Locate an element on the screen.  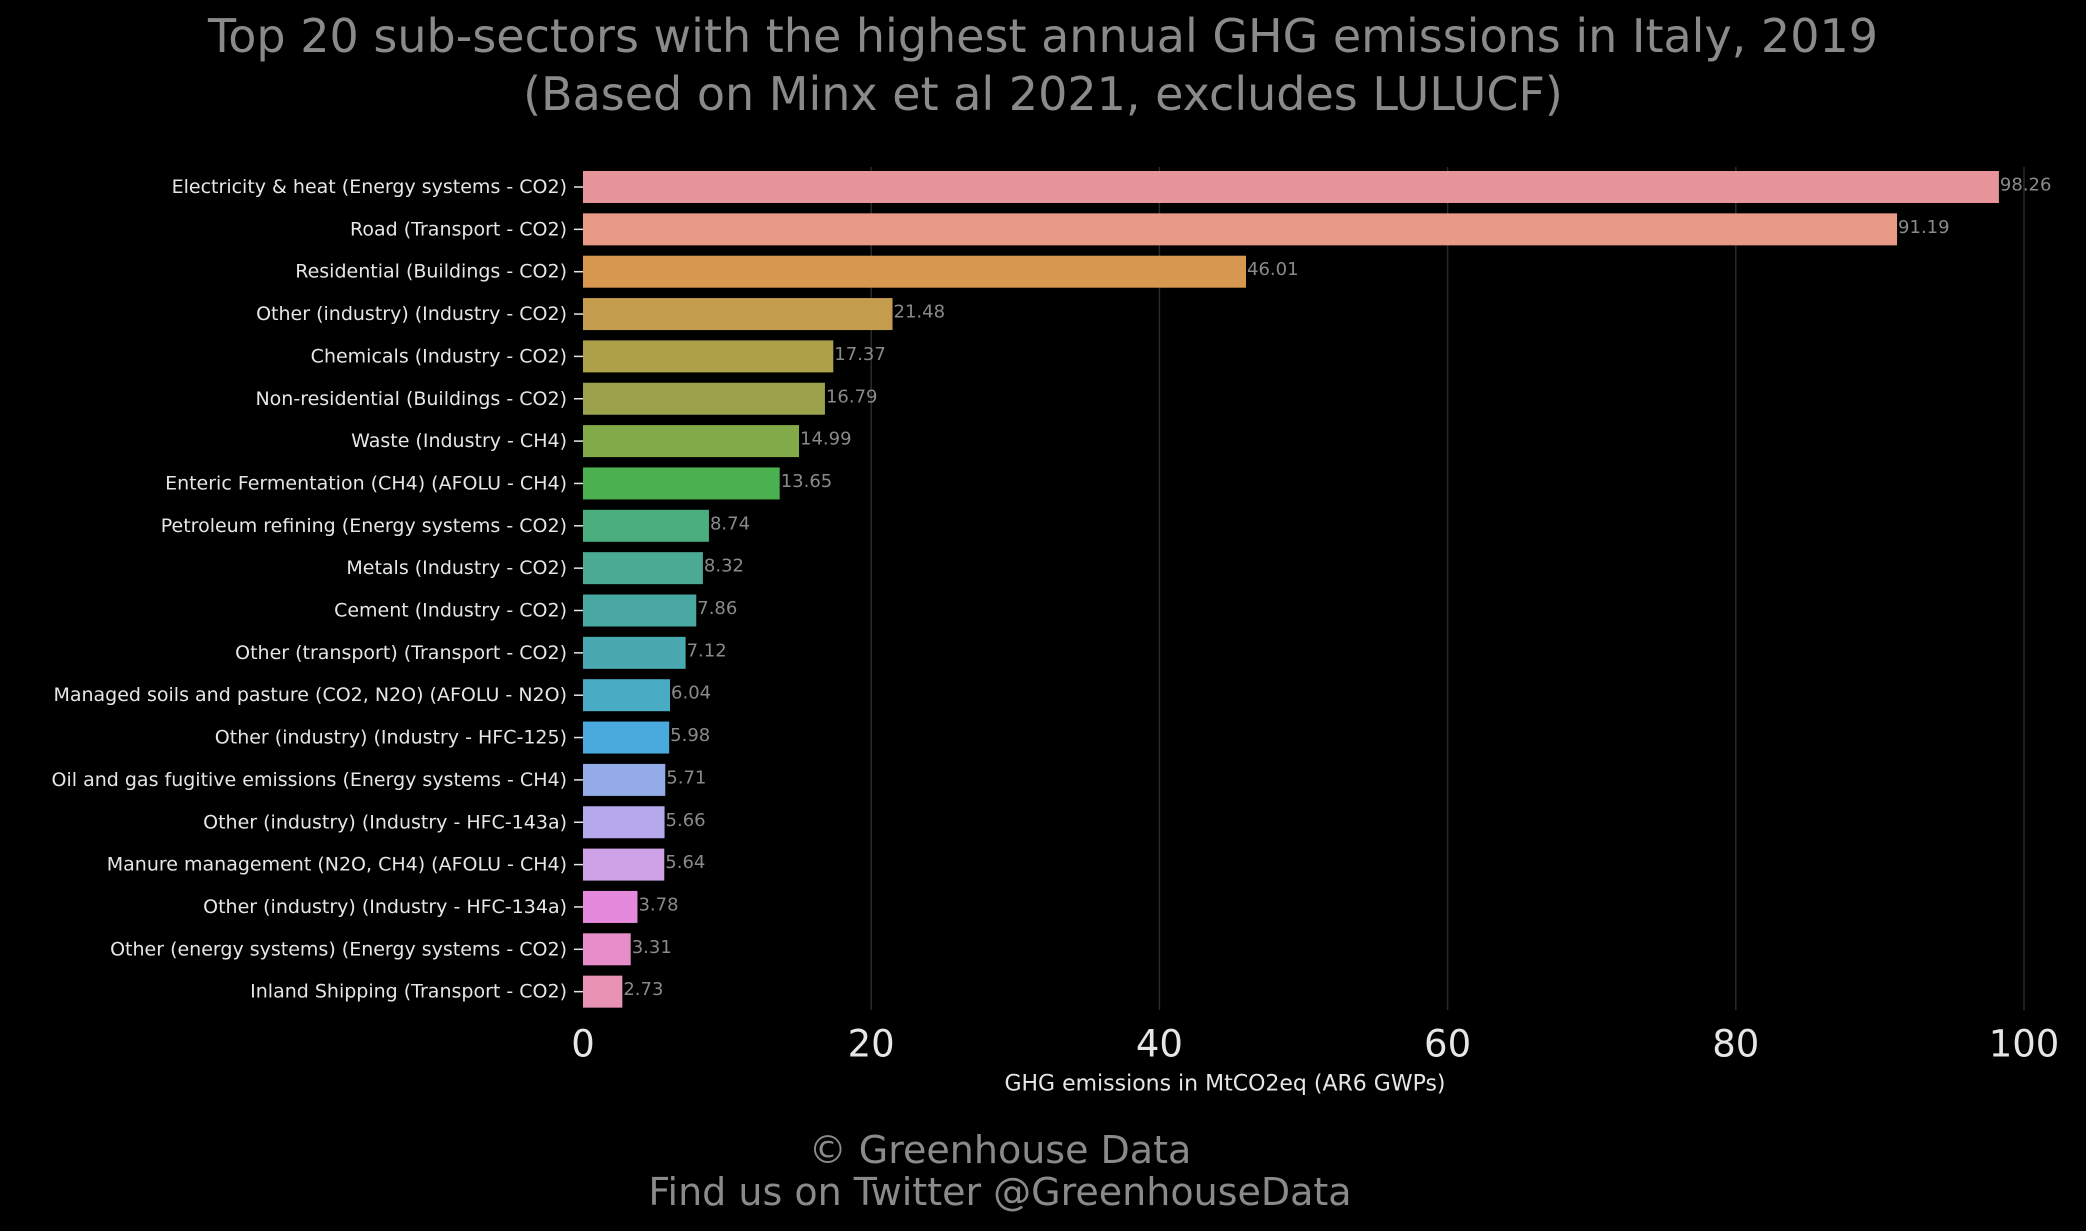
x-tick-label: 40 is located at coordinates (1159, 1044).